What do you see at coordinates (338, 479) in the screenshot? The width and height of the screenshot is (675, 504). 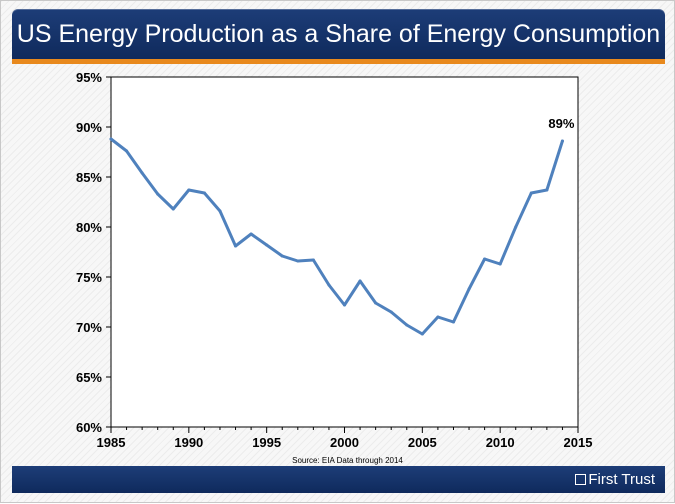 I see `footer-bar: First Trust` at bounding box center [338, 479].